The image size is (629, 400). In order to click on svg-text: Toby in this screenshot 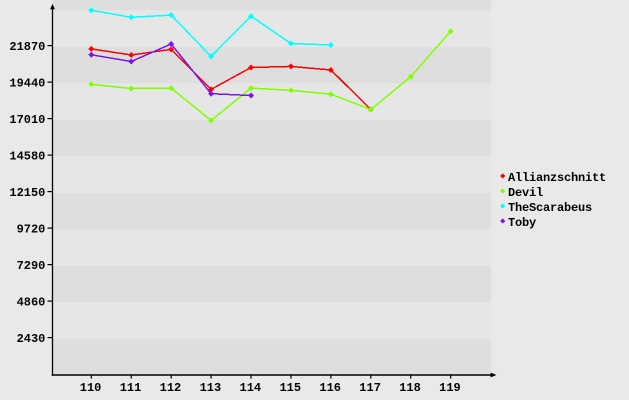, I will do `click(522, 223)`.